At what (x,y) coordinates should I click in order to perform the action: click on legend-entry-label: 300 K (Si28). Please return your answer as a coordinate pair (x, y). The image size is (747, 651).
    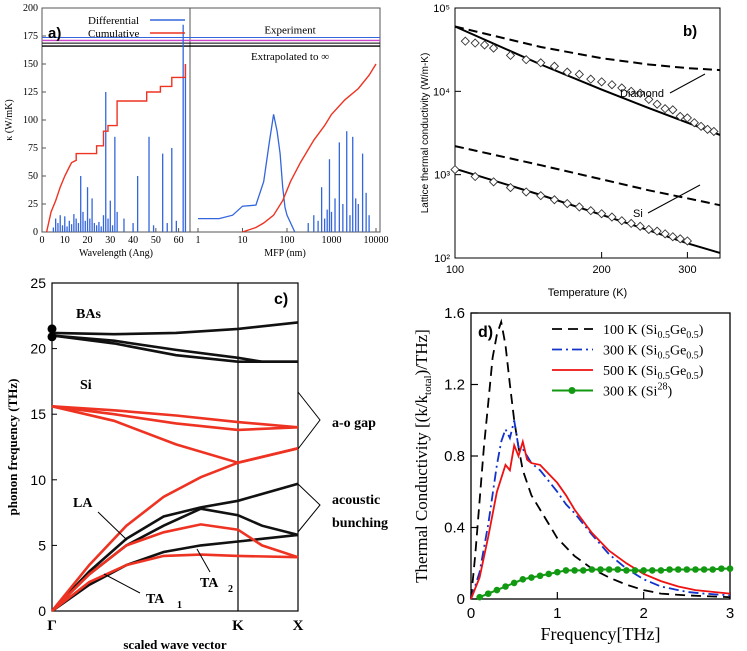
    Looking at the image, I should click on (637, 391).